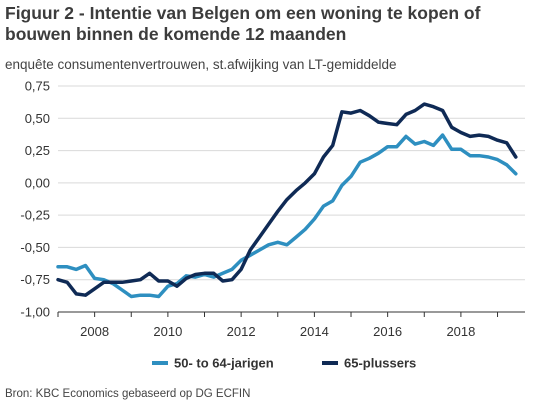 Image resolution: width=542 pixels, height=417 pixels. I want to click on y-tick-label: 0,75, so click(37, 86).